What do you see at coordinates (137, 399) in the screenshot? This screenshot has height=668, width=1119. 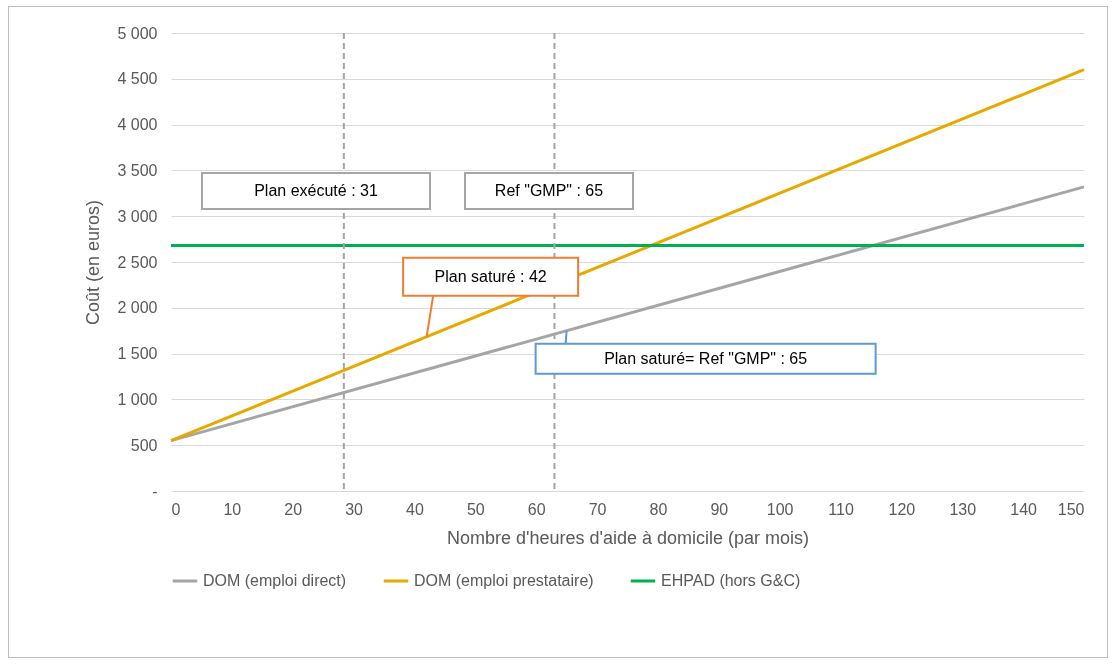 I see `y-tick-label: 1 000` at bounding box center [137, 399].